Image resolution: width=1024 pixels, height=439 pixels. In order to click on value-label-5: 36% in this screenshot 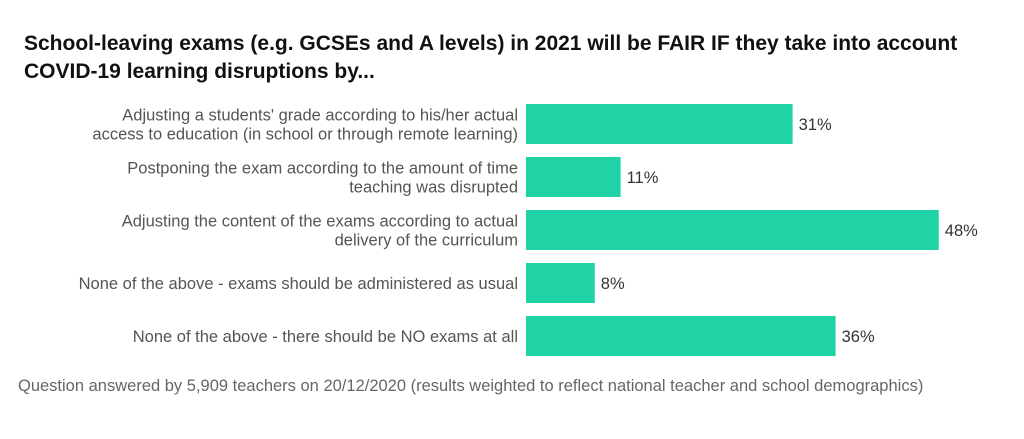, I will do `click(858, 337)`.